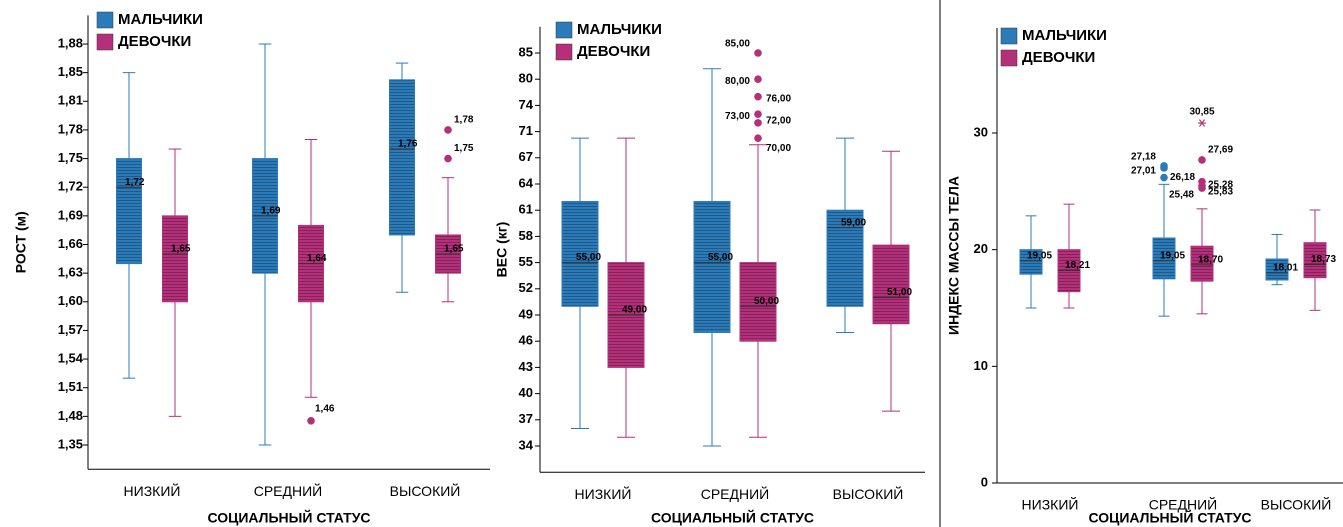 The width and height of the screenshot is (1343, 527). I want to click on y-tick-label: 52, so click(526, 287).